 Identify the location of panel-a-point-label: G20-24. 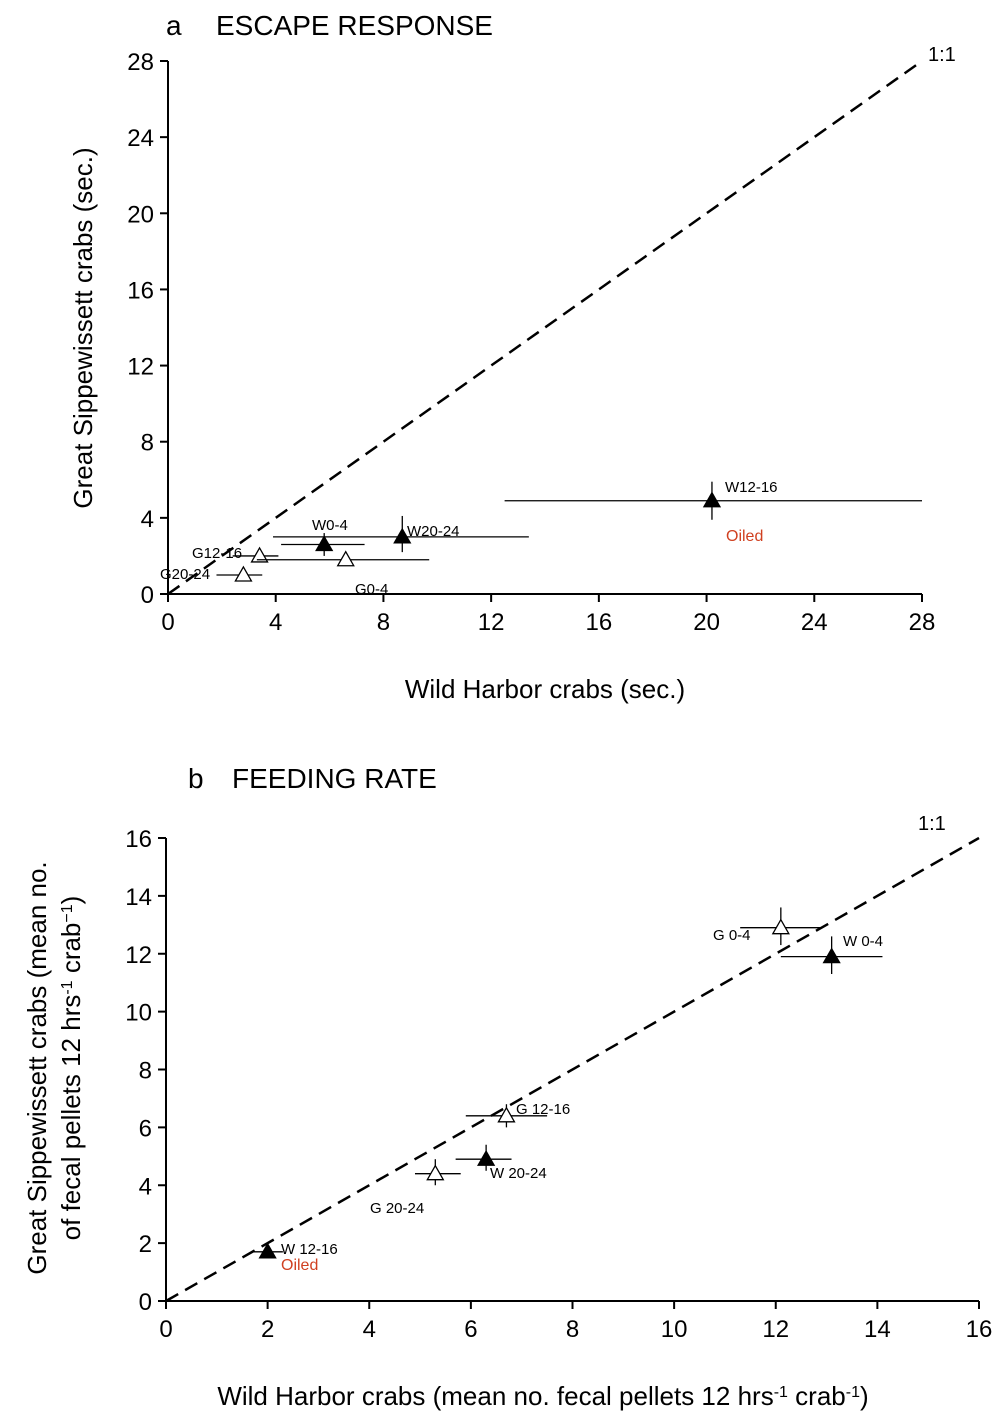
(185, 574).